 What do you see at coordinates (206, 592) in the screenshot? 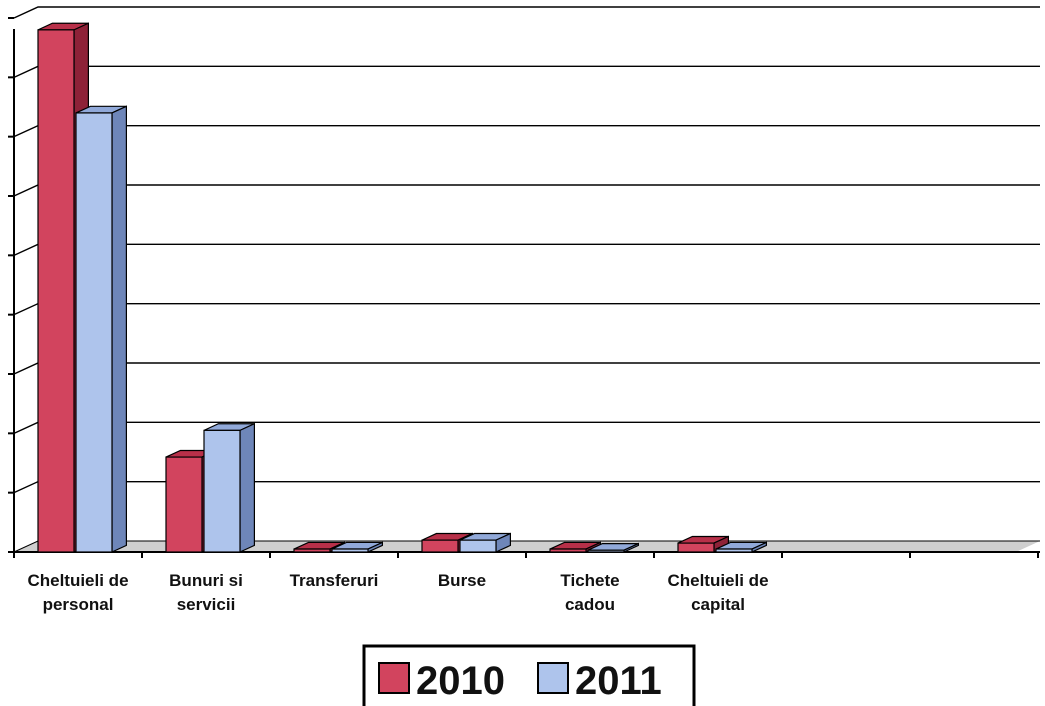
I see `category-label-1: Bunuri si servicii` at bounding box center [206, 592].